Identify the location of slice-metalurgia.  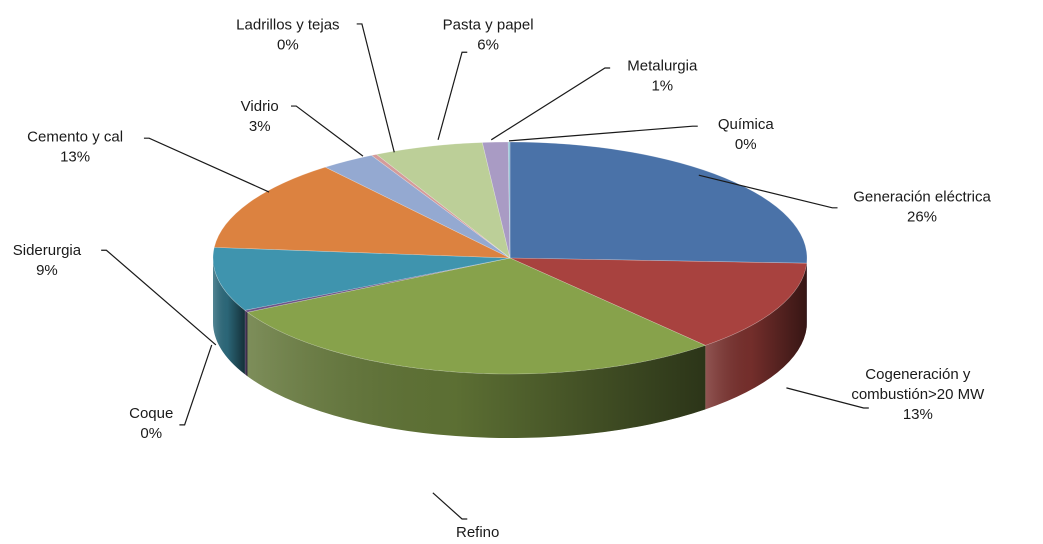
(496, 200).